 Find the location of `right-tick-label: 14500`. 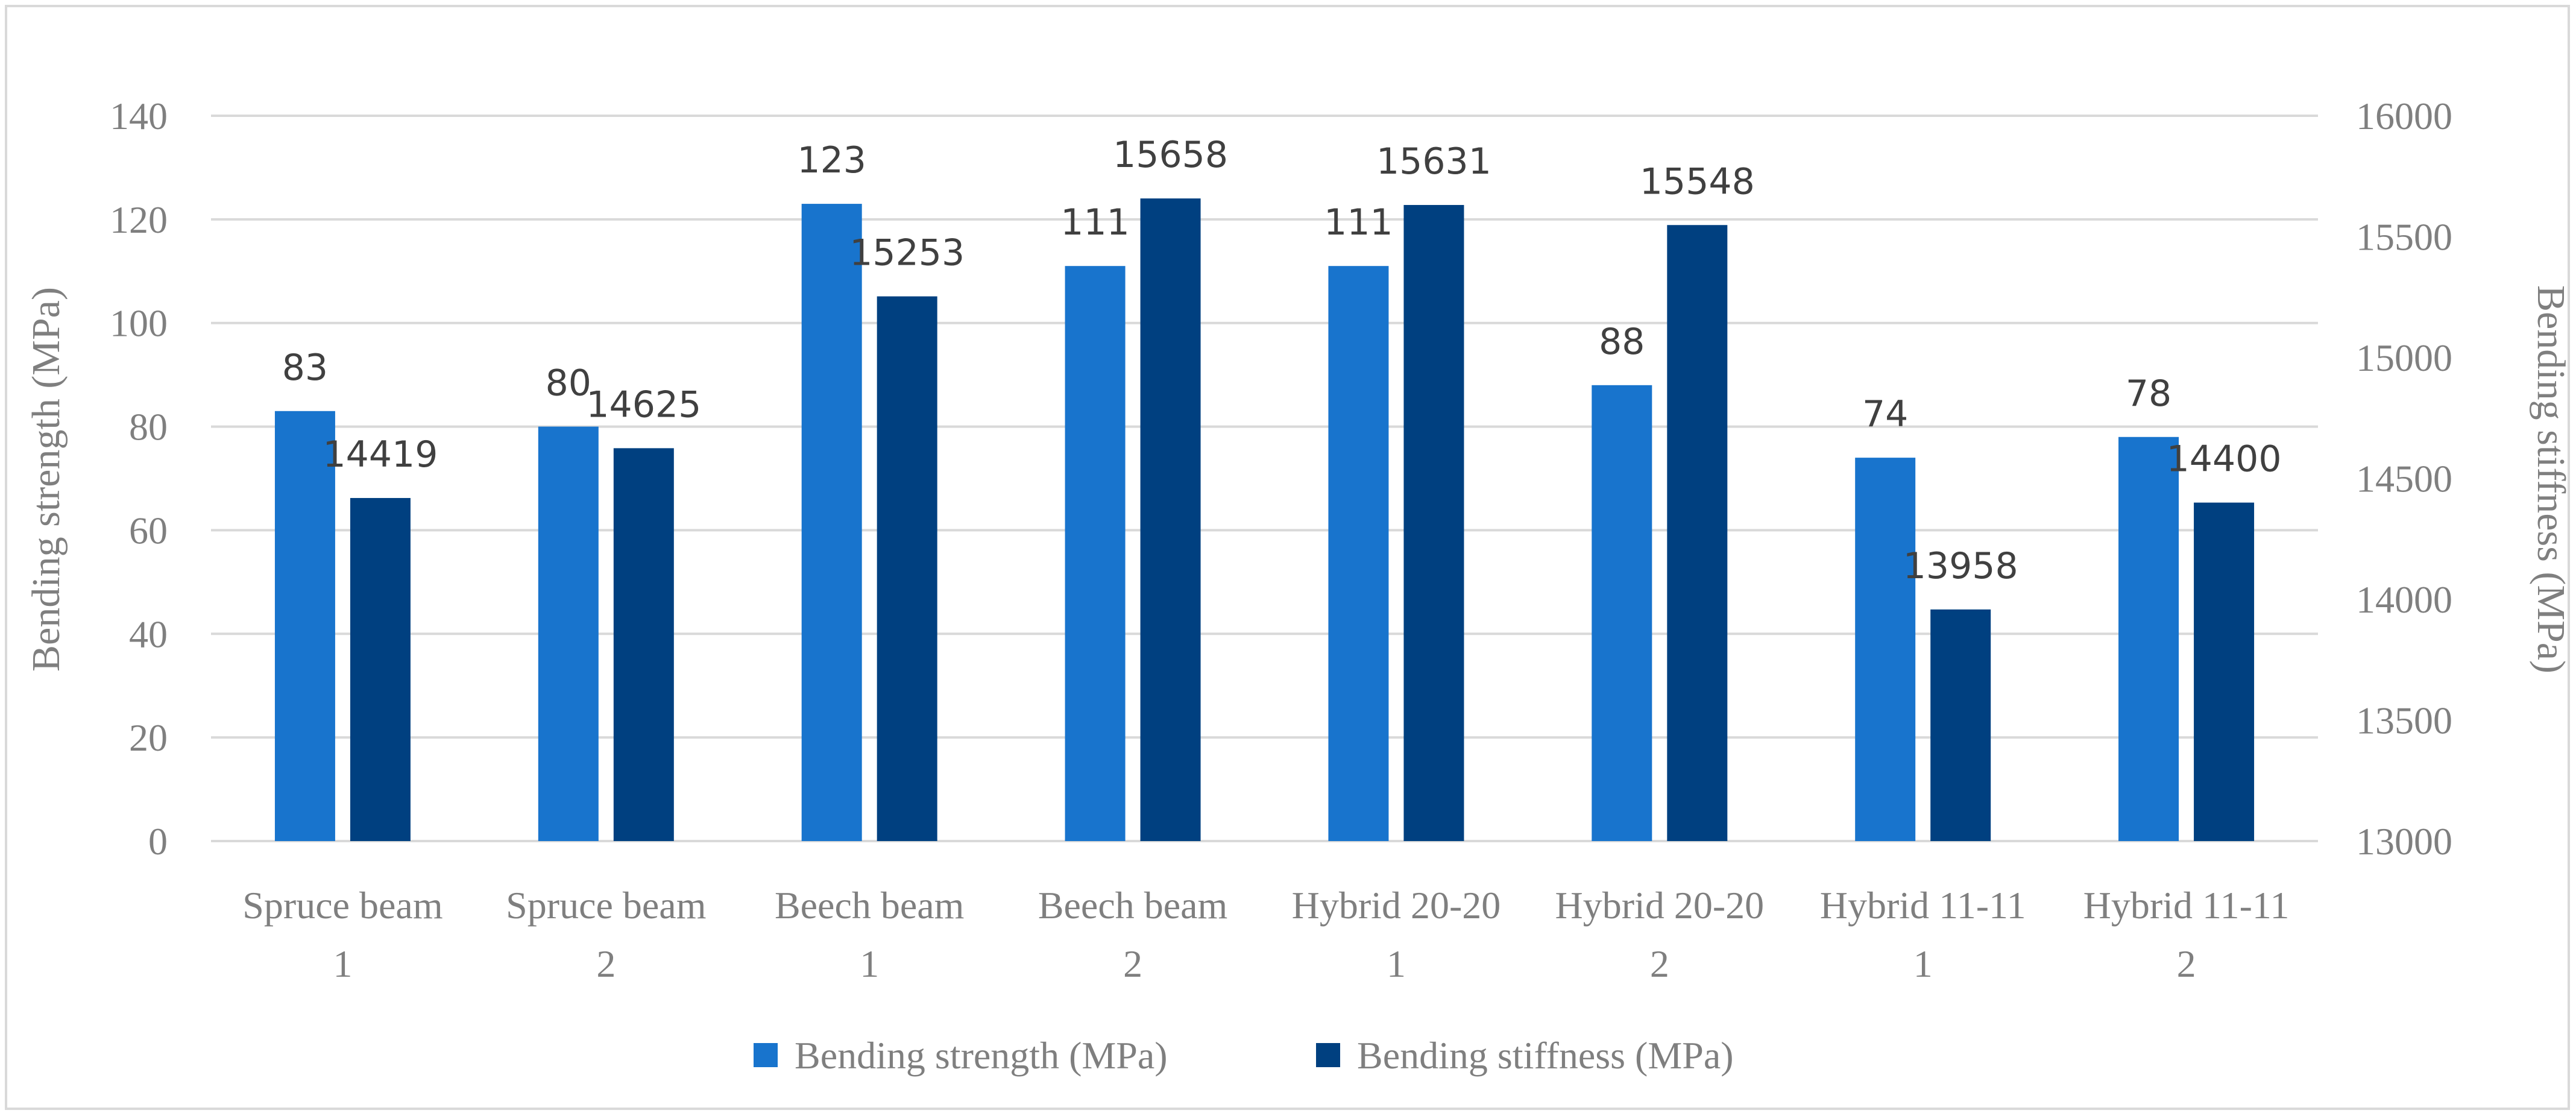

right-tick-label: 14500 is located at coordinates (2404, 479).